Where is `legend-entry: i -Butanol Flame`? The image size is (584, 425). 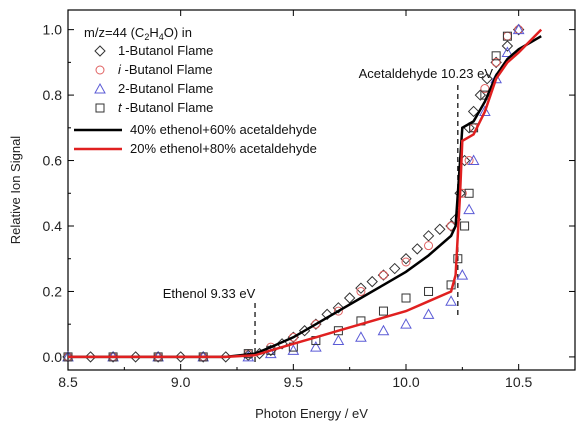
legend-entry: i -Butanol Flame is located at coordinates (165, 69).